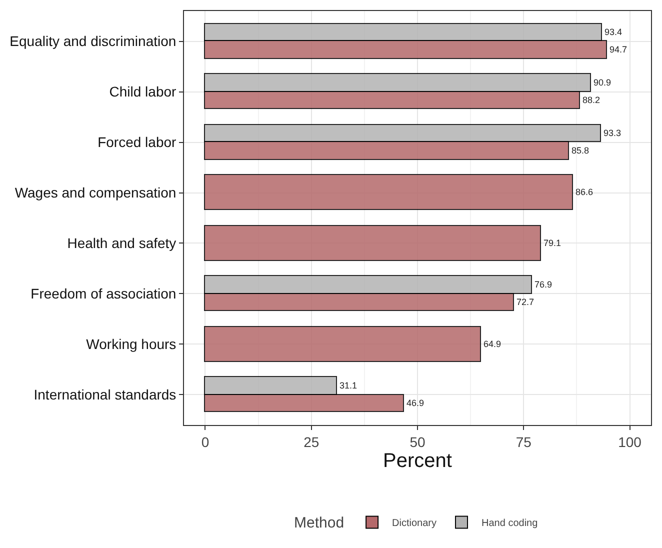 The image size is (662, 548). What do you see at coordinates (137, 142) in the screenshot?
I see `y-tick-label: Forced labor` at bounding box center [137, 142].